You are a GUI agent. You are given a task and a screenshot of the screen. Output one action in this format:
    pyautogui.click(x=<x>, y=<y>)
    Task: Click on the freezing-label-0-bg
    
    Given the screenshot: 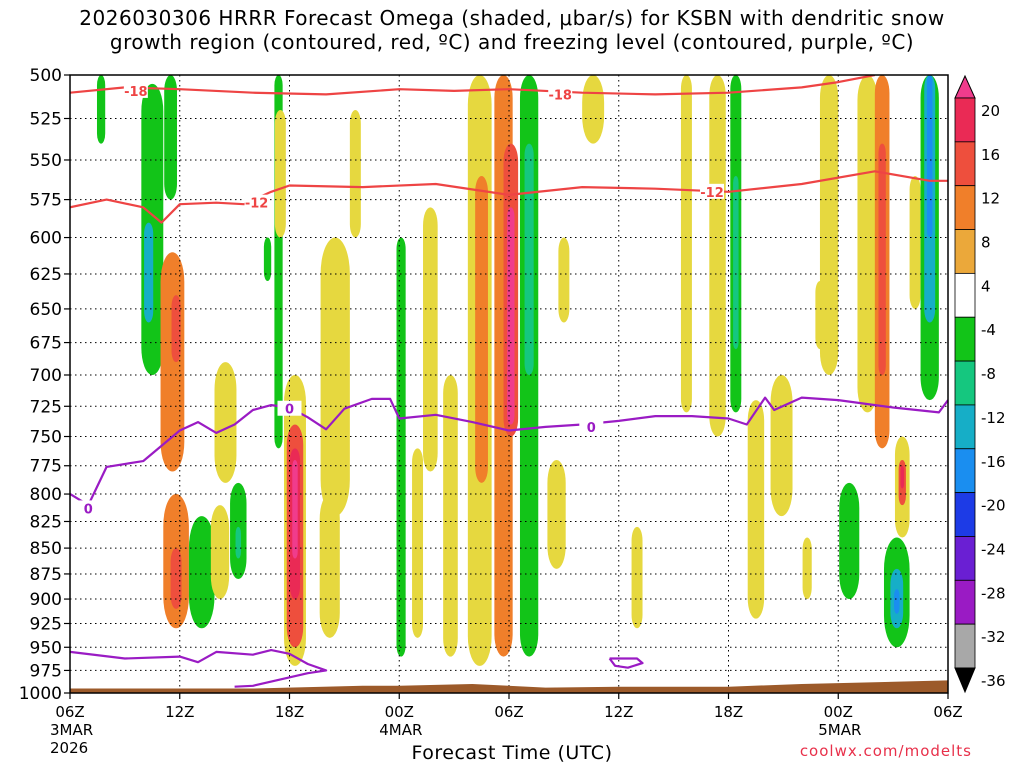 What is the action you would take?
    pyautogui.click(x=88, y=508)
    